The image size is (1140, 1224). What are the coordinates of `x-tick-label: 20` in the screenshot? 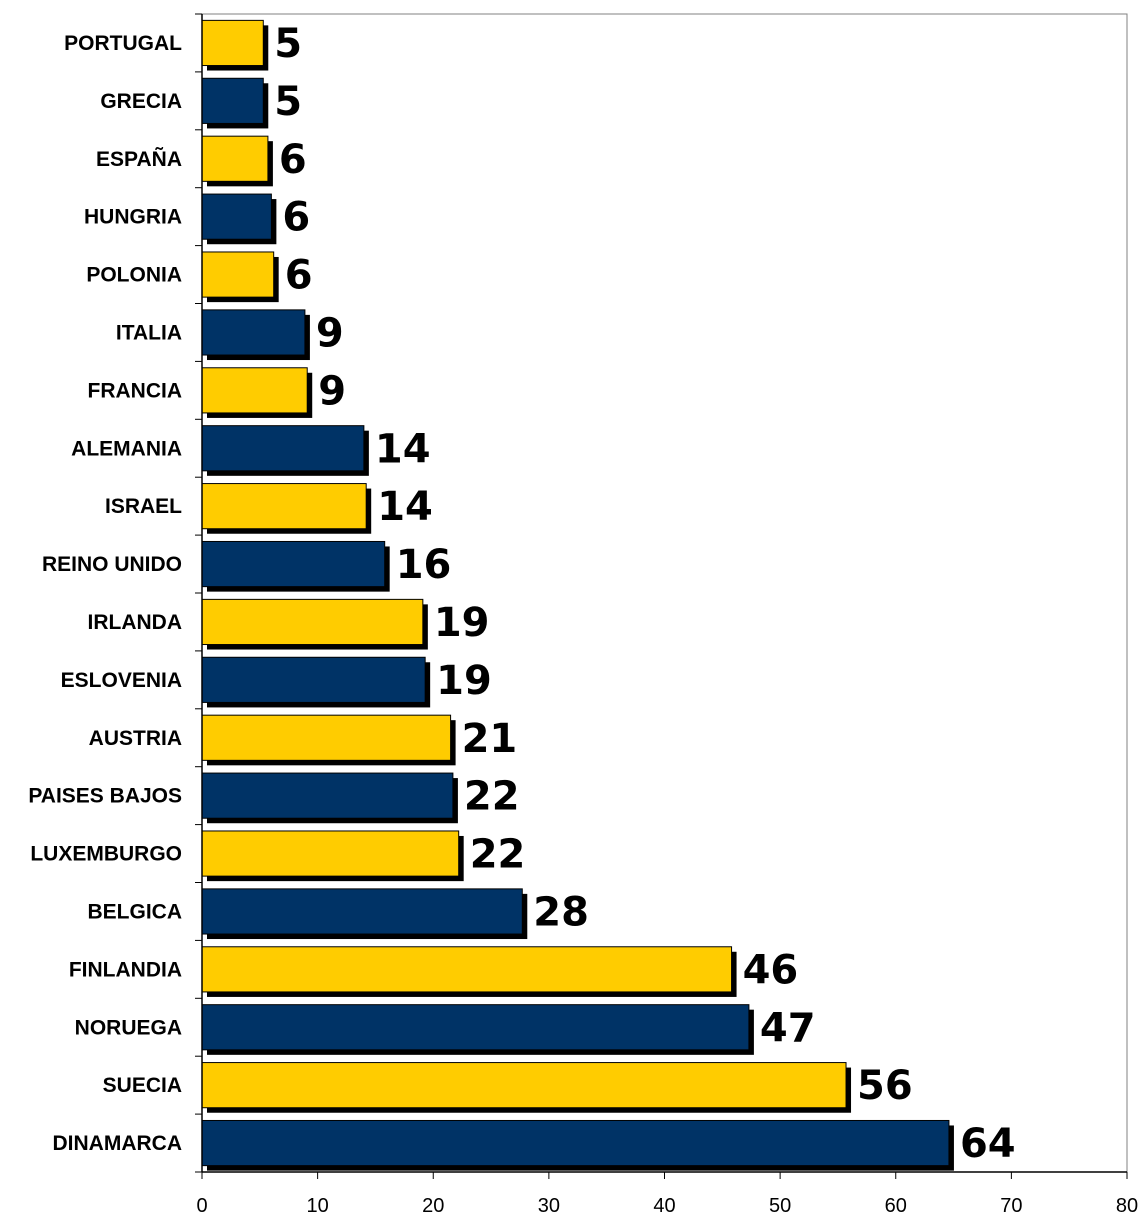 It's located at (433, 1206).